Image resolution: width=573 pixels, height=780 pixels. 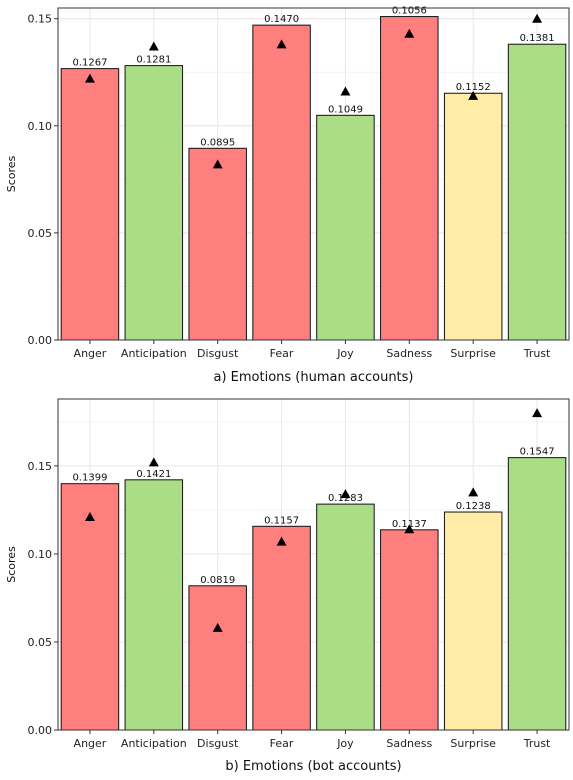 I want to click on data-label: 0.1421, so click(x=153, y=474).